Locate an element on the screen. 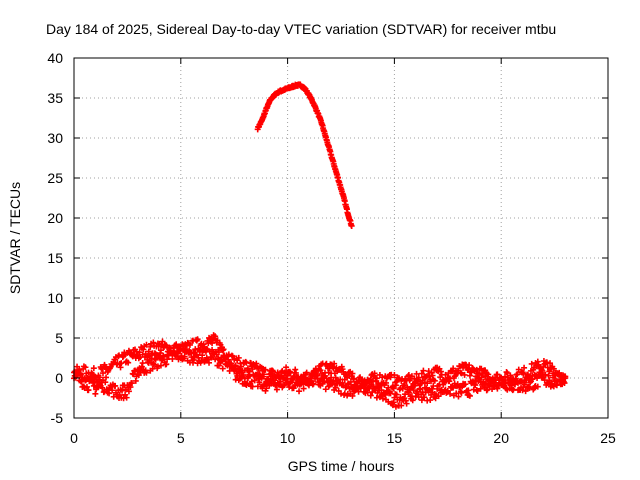 This screenshot has height=480, width=640. y-tick-label: 10 is located at coordinates (55, 298).